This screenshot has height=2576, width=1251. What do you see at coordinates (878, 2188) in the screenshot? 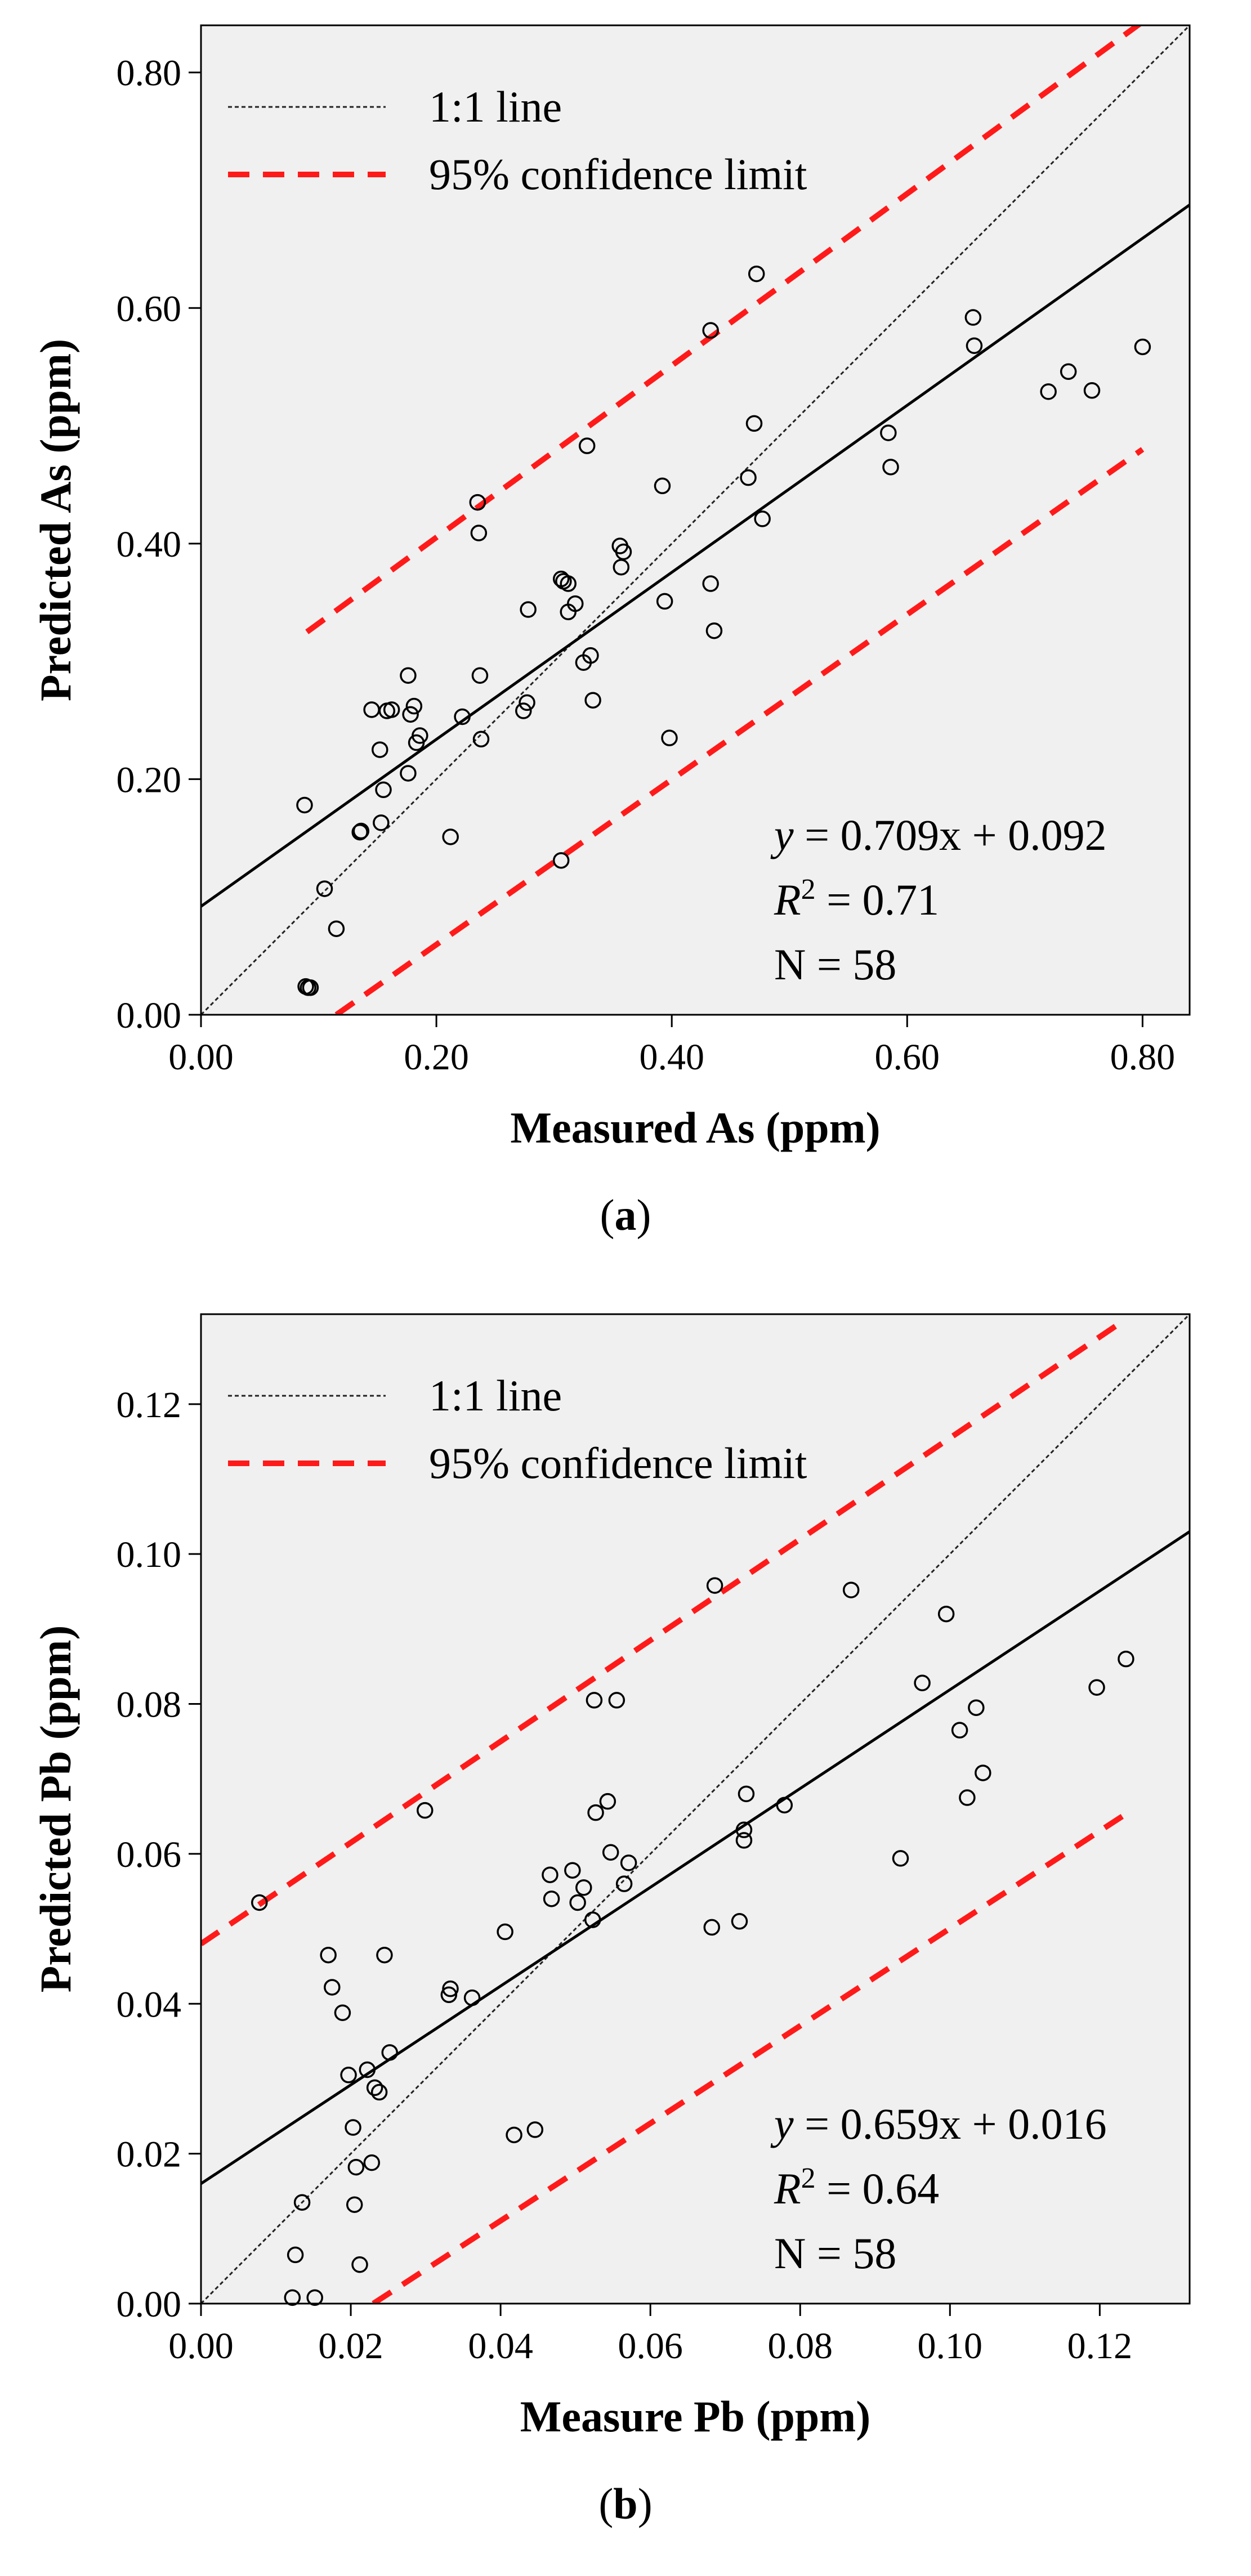
I see `r-squared-value: = 0.64` at bounding box center [878, 2188].